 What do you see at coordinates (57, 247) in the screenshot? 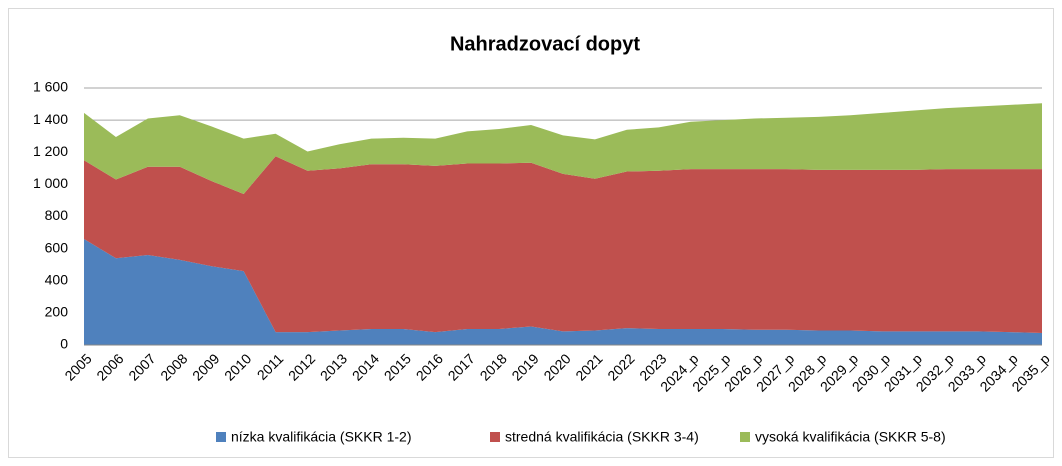
I see `y-tick-label: 600` at bounding box center [57, 247].